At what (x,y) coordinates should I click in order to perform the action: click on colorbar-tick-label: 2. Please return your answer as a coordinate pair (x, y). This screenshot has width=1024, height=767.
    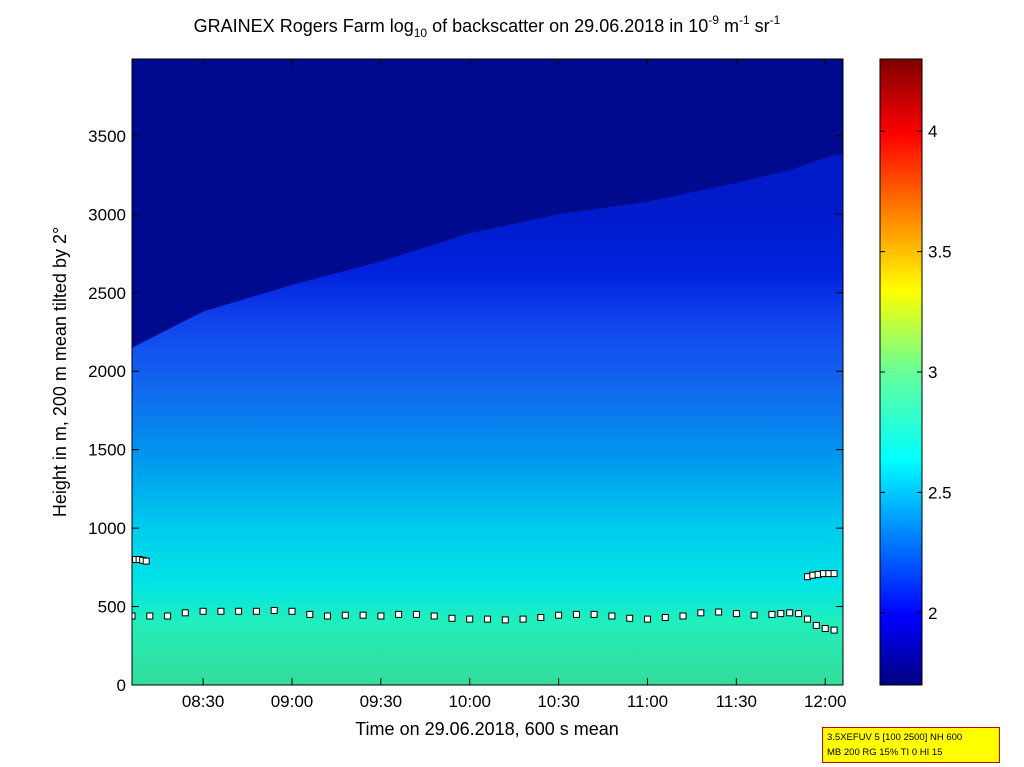
    Looking at the image, I should click on (932, 613).